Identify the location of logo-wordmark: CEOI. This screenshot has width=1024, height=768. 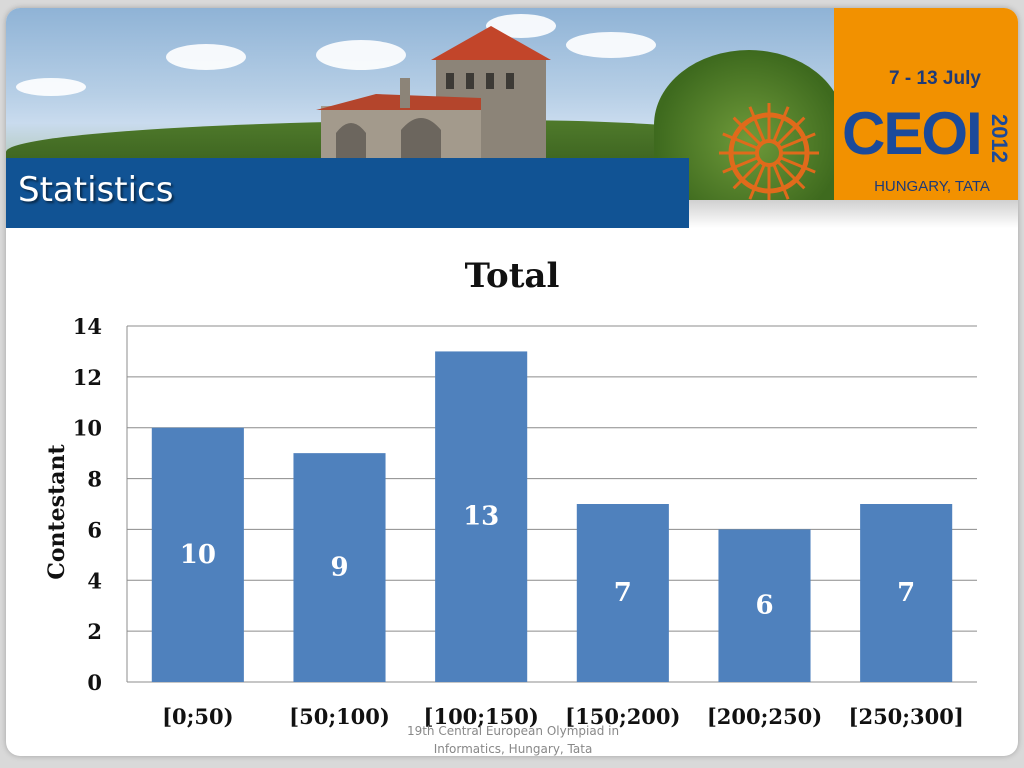
(912, 133).